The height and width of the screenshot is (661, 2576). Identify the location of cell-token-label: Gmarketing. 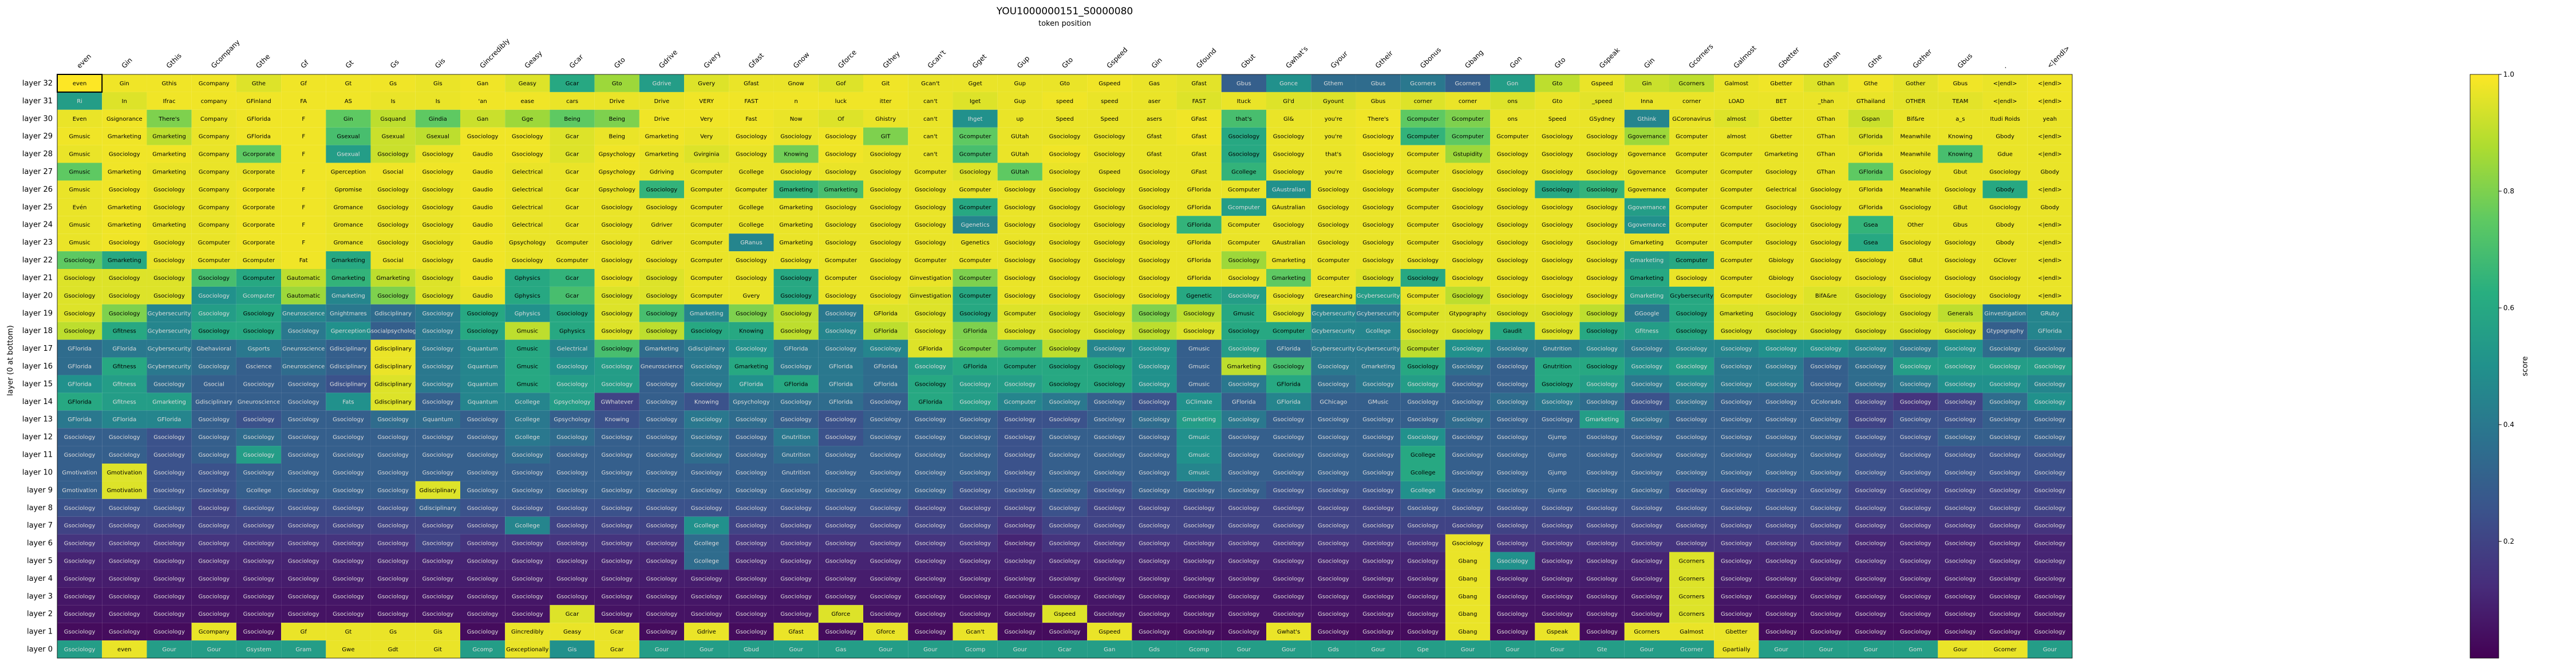
(169, 225).